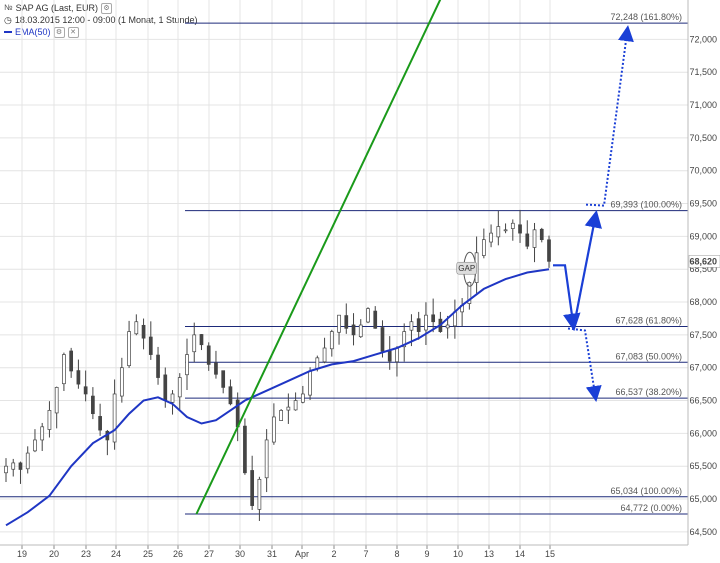 The width and height of the screenshot is (720, 563). I want to click on x-tick-label: 30, so click(240, 554).